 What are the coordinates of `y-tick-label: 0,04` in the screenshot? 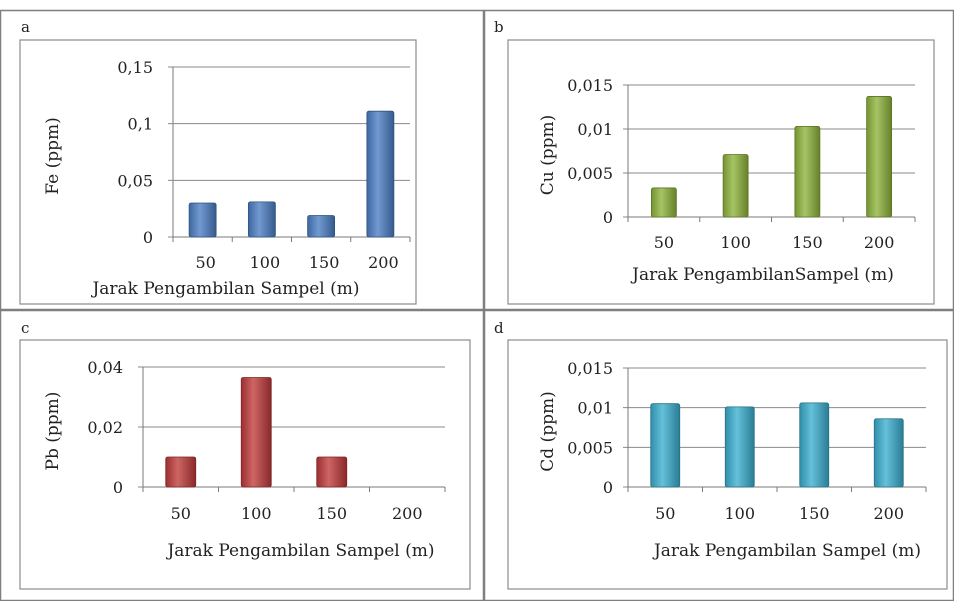 It's located at (105, 367).